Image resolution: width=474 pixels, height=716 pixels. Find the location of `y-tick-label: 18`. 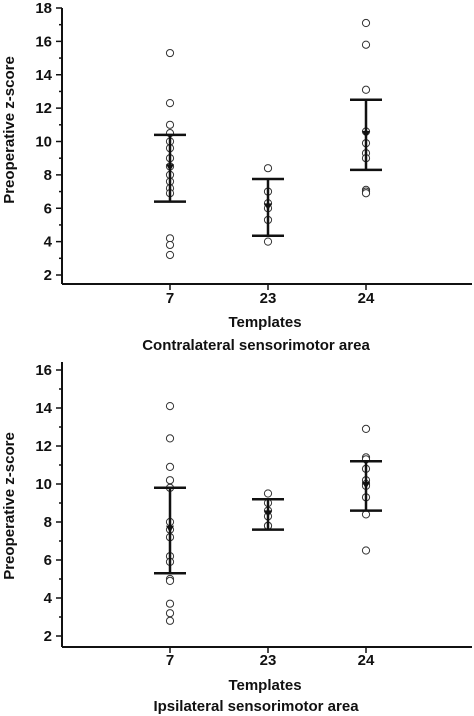

y-tick-label: 18 is located at coordinates (43, 8).